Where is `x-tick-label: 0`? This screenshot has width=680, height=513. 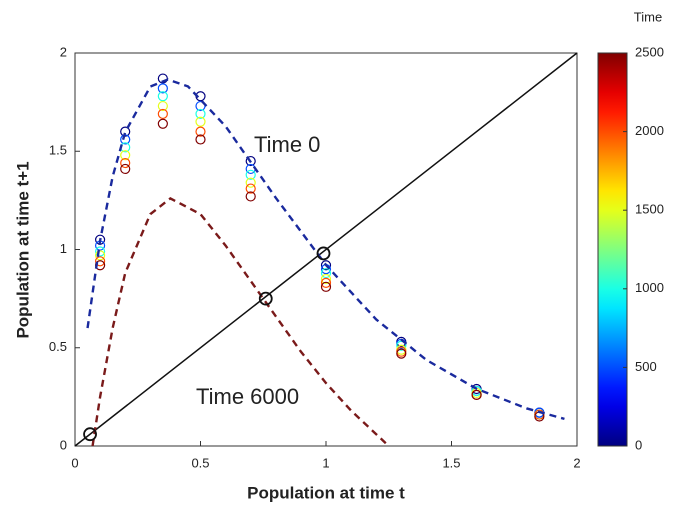
x-tick-label: 0 is located at coordinates (74, 462).